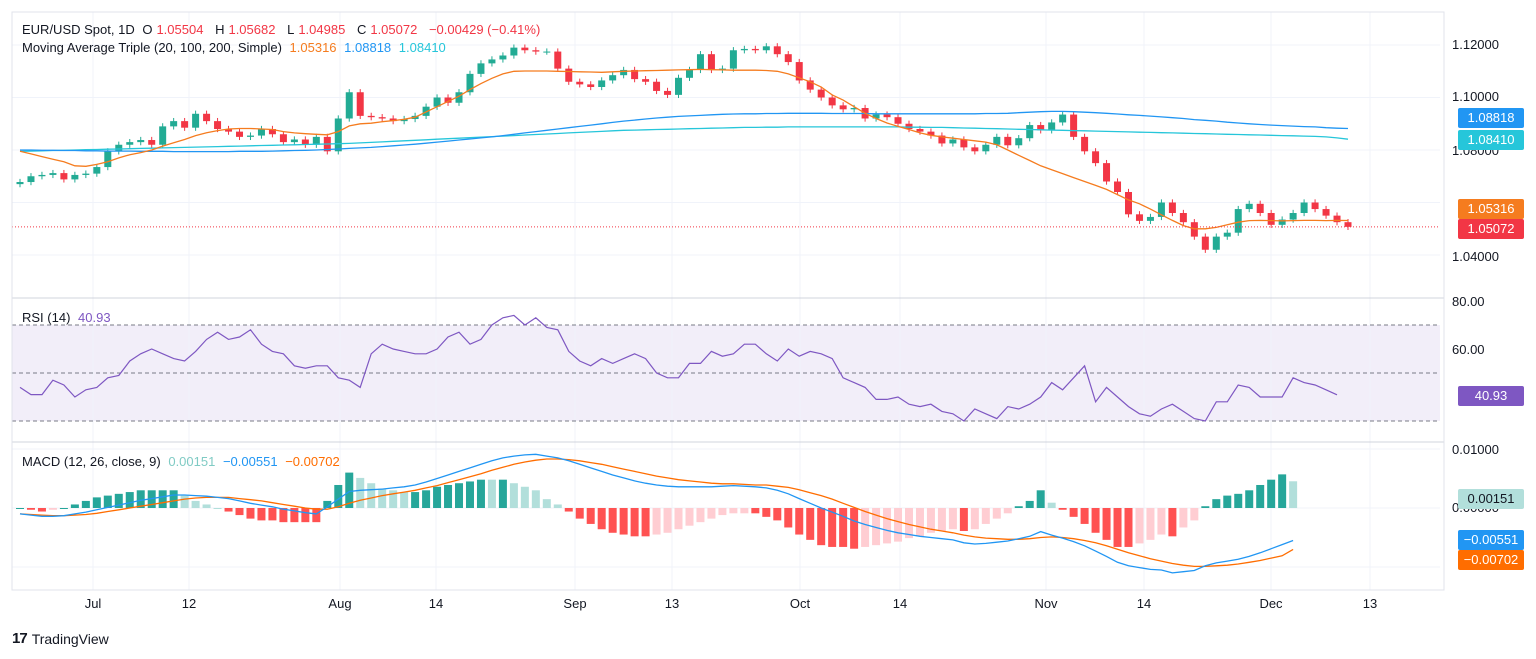 The height and width of the screenshot is (659, 1536). I want to click on price-axis-tick: 1.10000, so click(1475, 96).